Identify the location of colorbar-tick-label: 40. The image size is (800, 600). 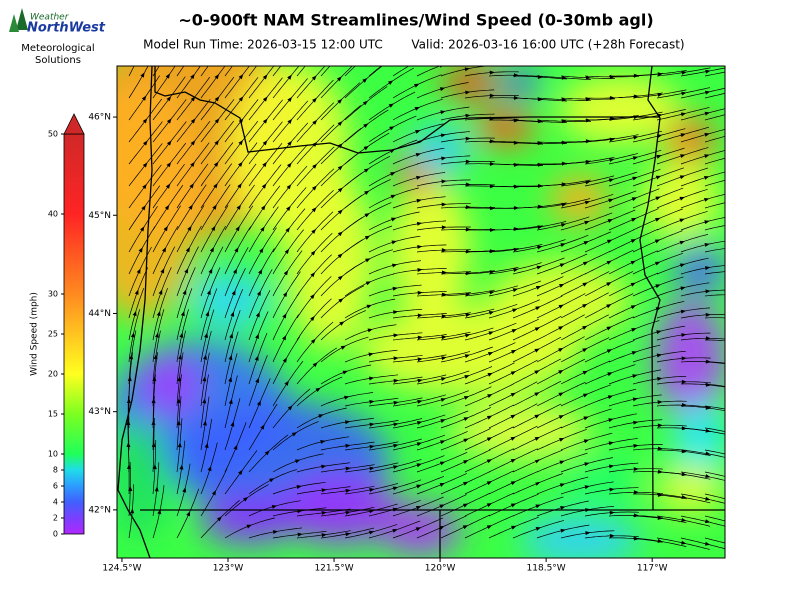
(53, 214).